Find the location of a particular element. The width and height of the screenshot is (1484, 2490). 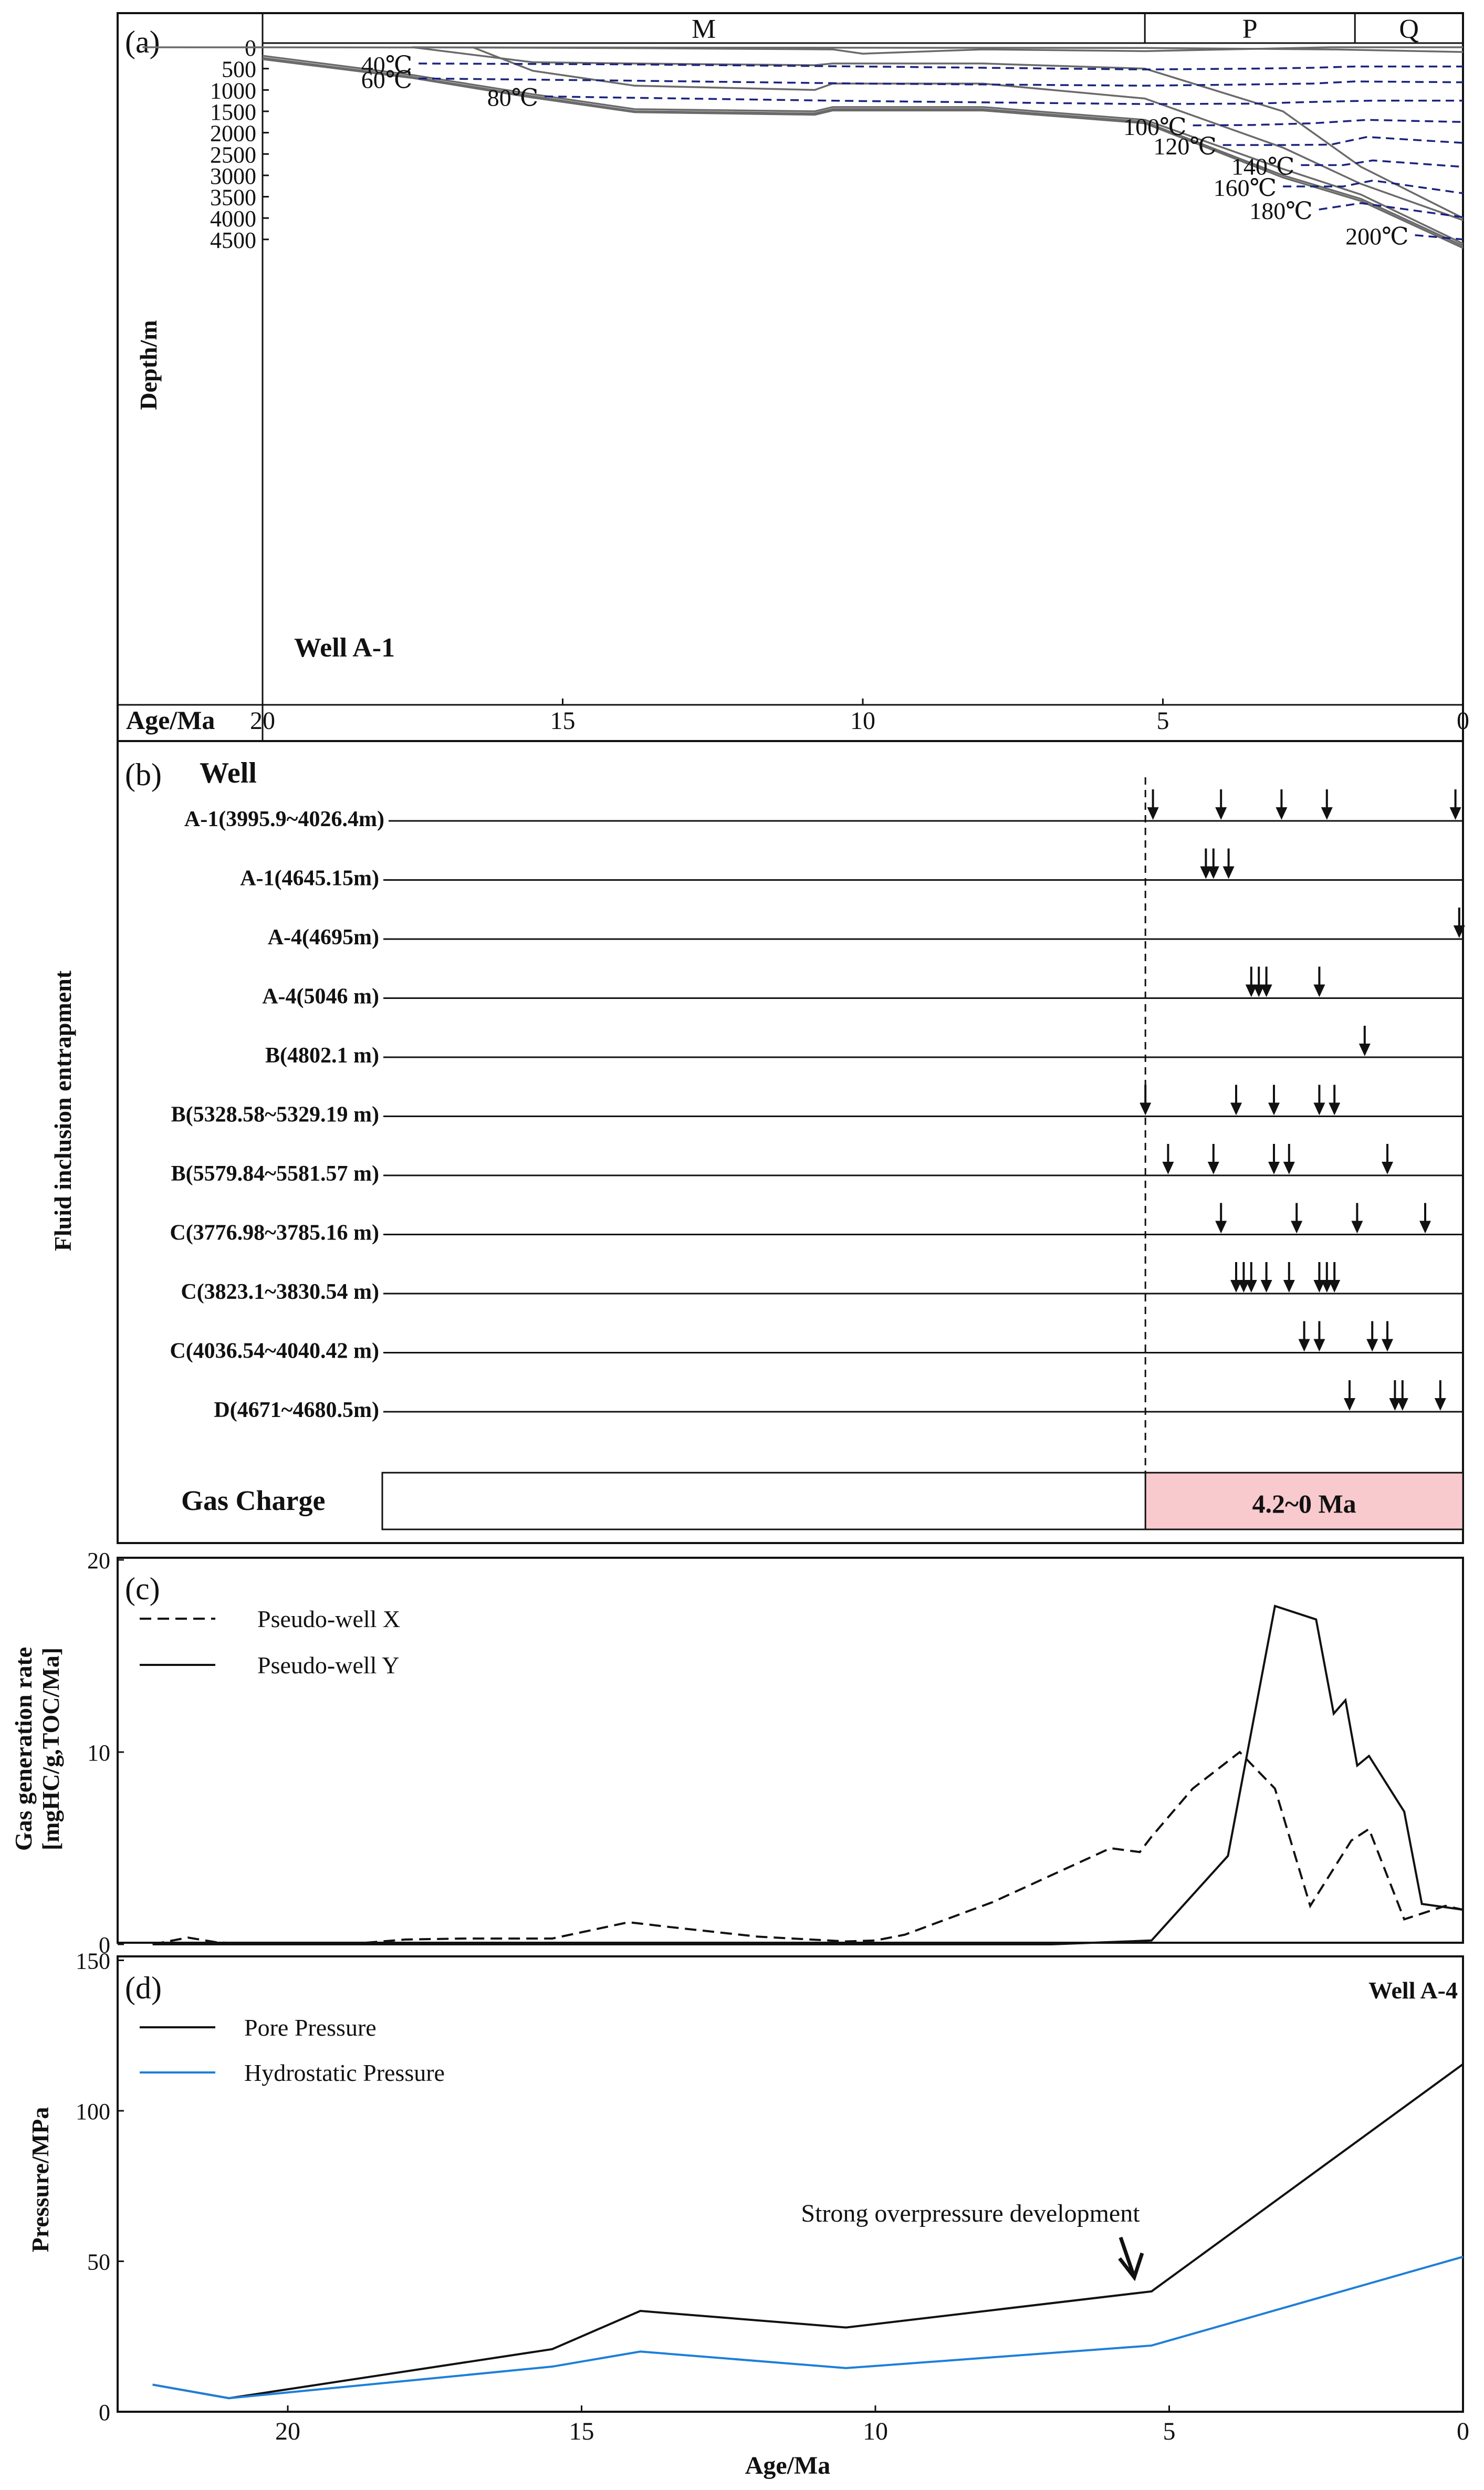

depth-tick-label: 2500 is located at coordinates (233, 155).